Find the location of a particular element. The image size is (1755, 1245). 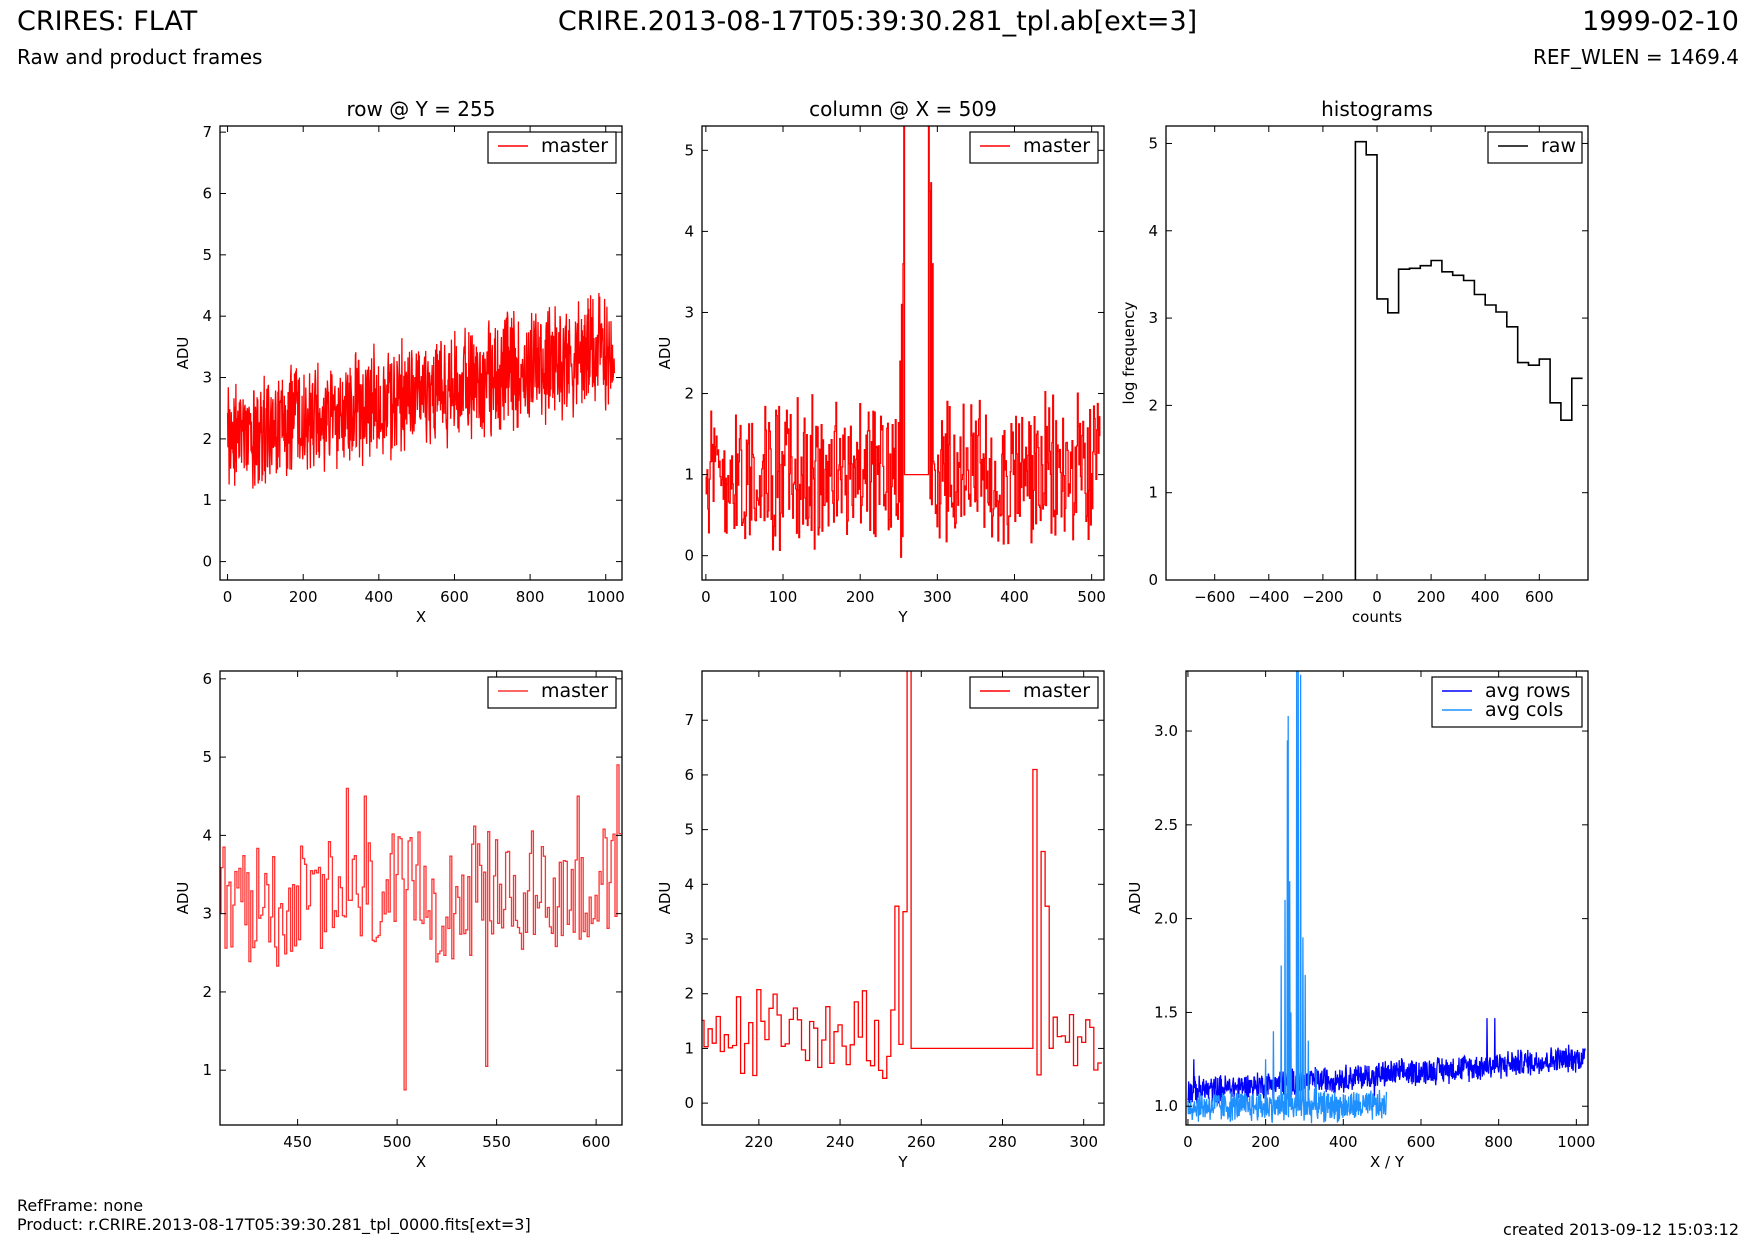

y-tick-label: 2.0 is located at coordinates (1166, 919).